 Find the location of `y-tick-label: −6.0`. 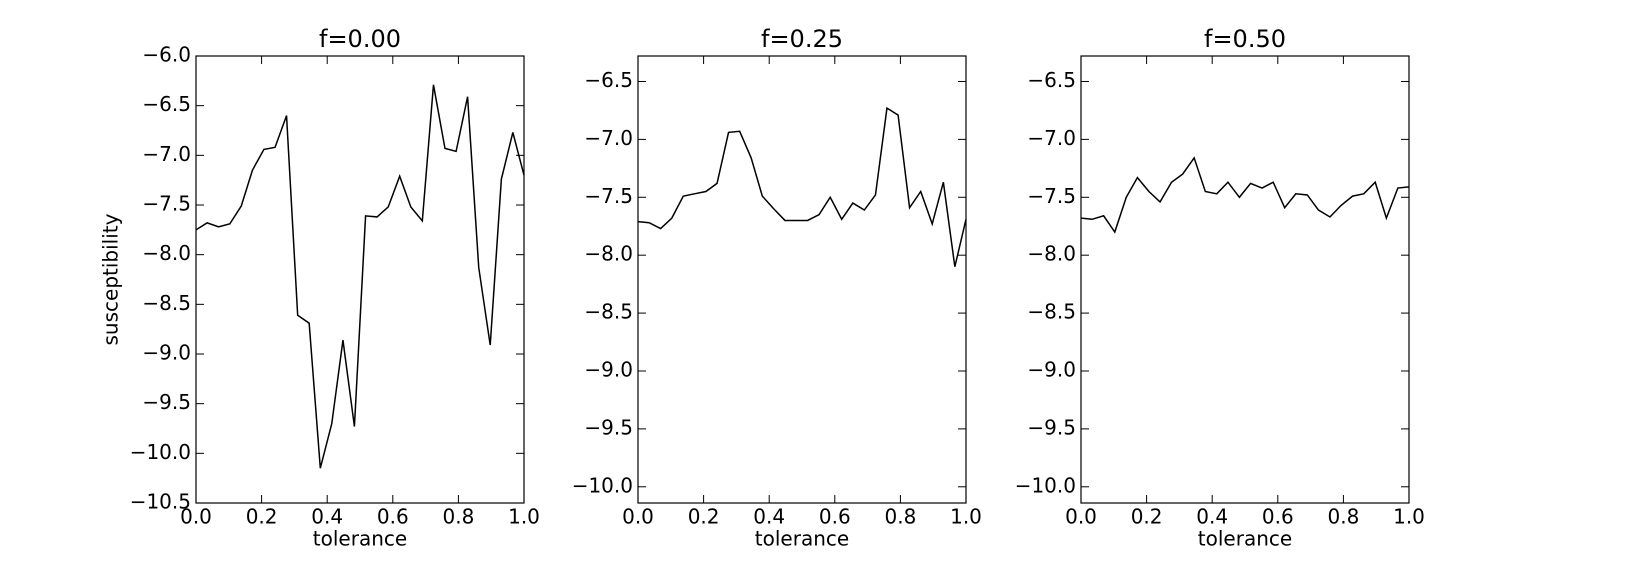

y-tick-label: −6.0 is located at coordinates (166, 55).